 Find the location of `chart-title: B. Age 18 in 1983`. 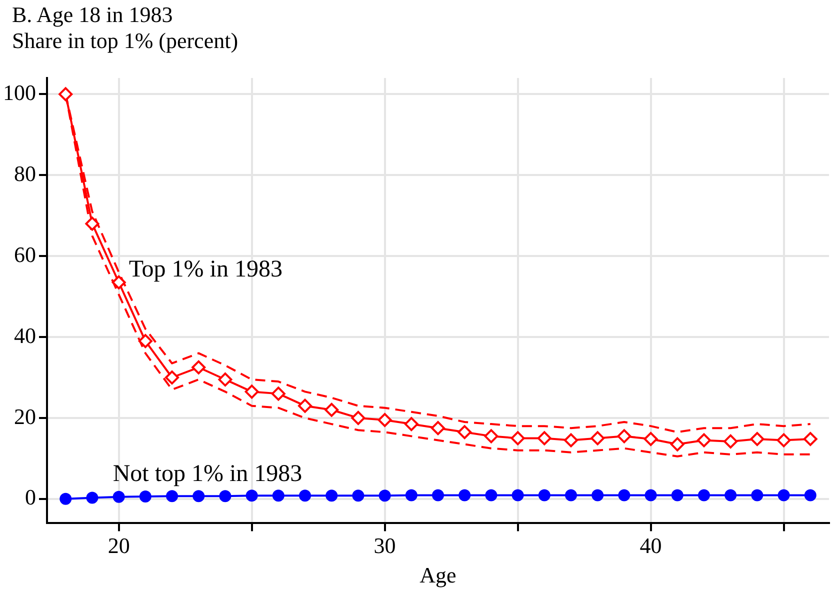

chart-title: B. Age 18 in 1983 is located at coordinates (93, 15).